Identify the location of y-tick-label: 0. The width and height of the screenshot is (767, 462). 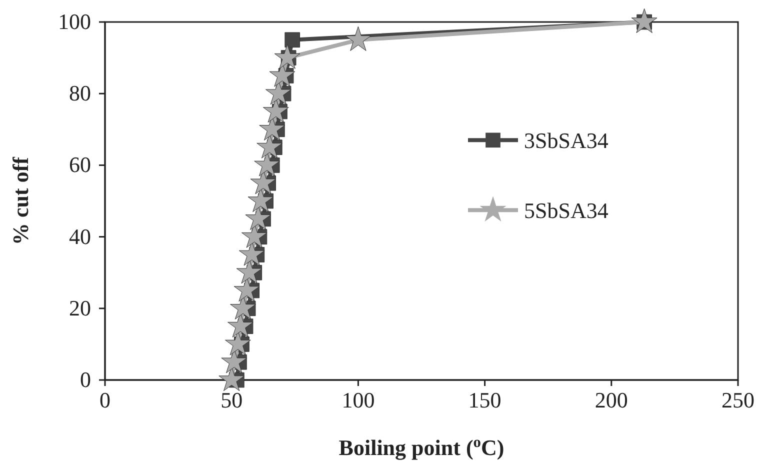
(85, 379).